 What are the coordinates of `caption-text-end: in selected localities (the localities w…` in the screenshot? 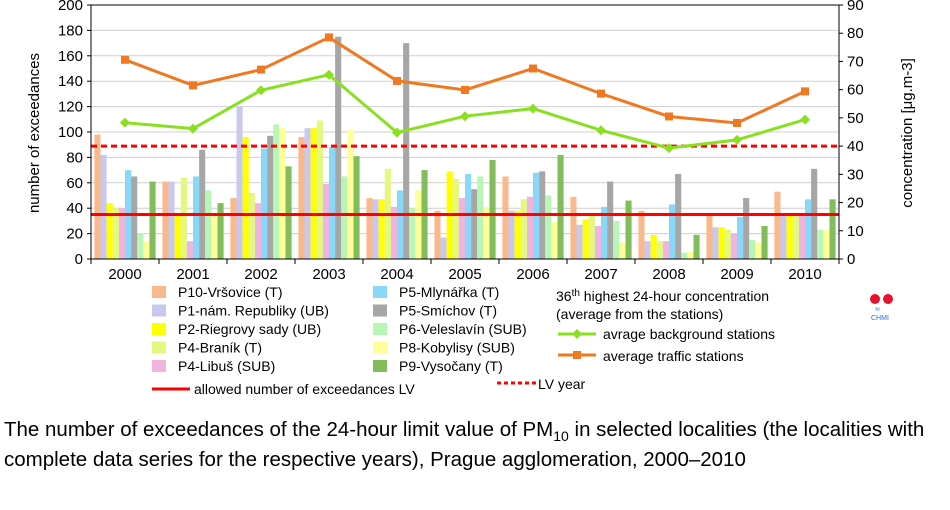 It's located at (464, 445).